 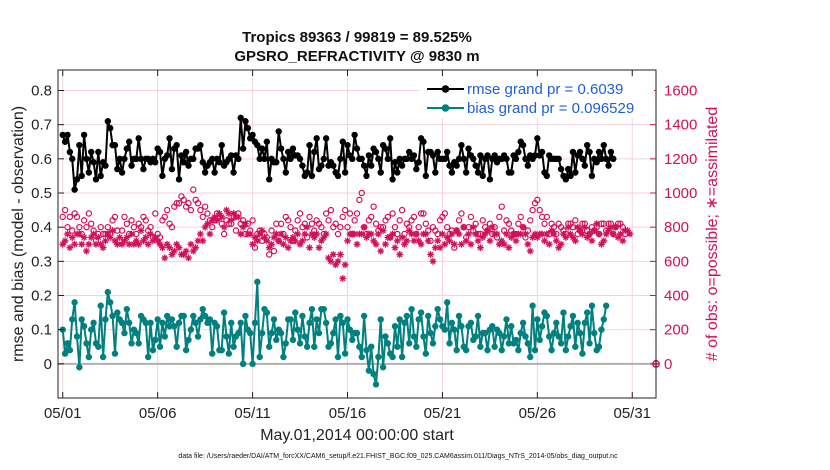 What do you see at coordinates (676, 296) in the screenshot?
I see `y-right-tick-label: 400` at bounding box center [676, 296].